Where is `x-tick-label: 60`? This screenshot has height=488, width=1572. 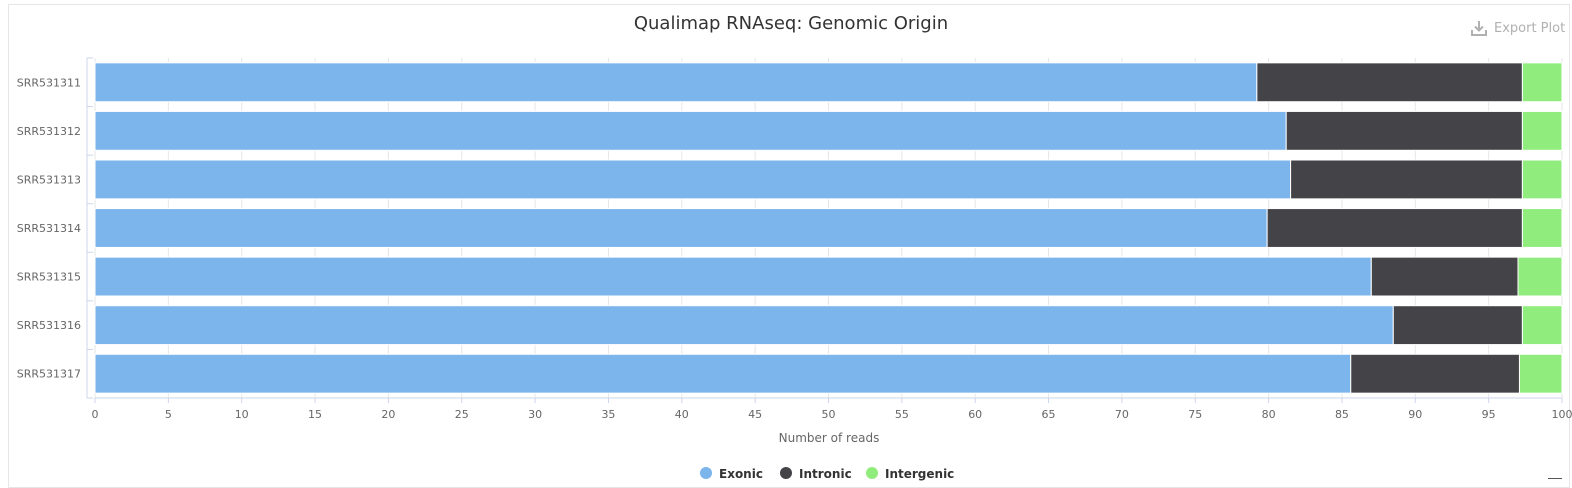
x-tick-label: 60 is located at coordinates (975, 414).